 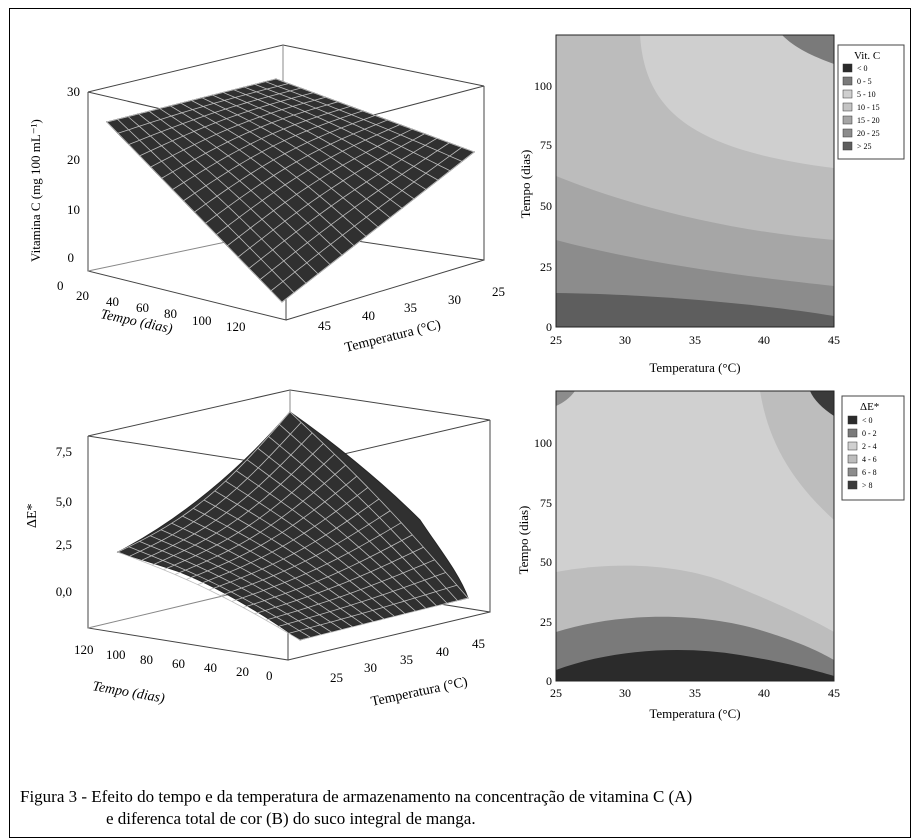 I want to click on z-tick: 5,0, so click(x=64, y=501).